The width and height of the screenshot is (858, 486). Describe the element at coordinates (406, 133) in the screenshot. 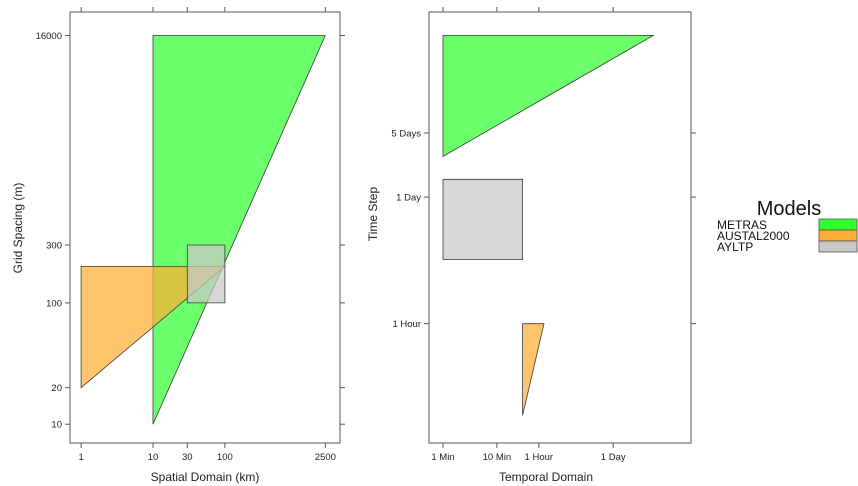

I see `y-tick-label: 5 Days` at that location.